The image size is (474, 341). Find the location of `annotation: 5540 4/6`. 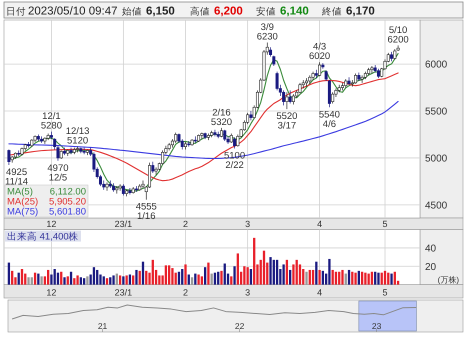

annotation: 5540 4/6 is located at coordinates (329, 119).